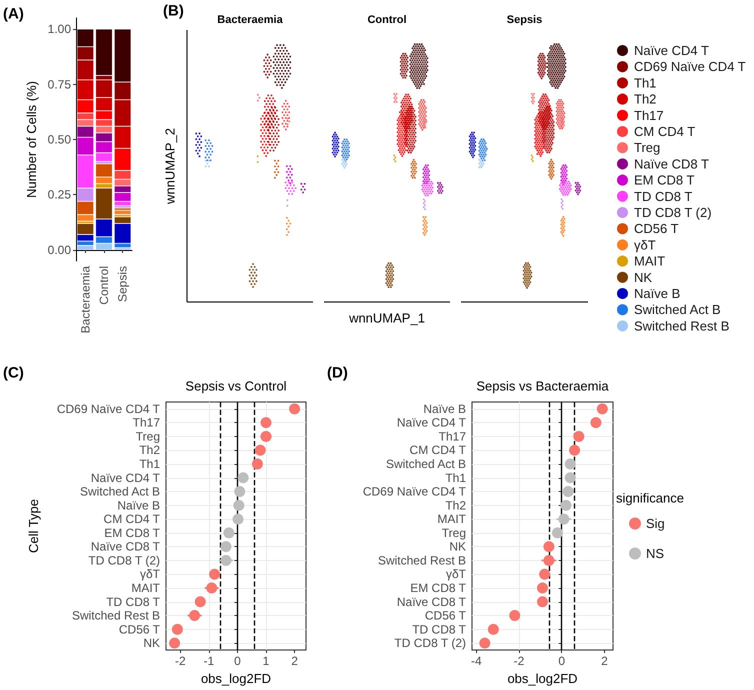 This screenshot has width=754, height=690. What do you see at coordinates (125, 547) in the screenshot?
I see `y-tick-label: Naïve CD8 T` at bounding box center [125, 547].